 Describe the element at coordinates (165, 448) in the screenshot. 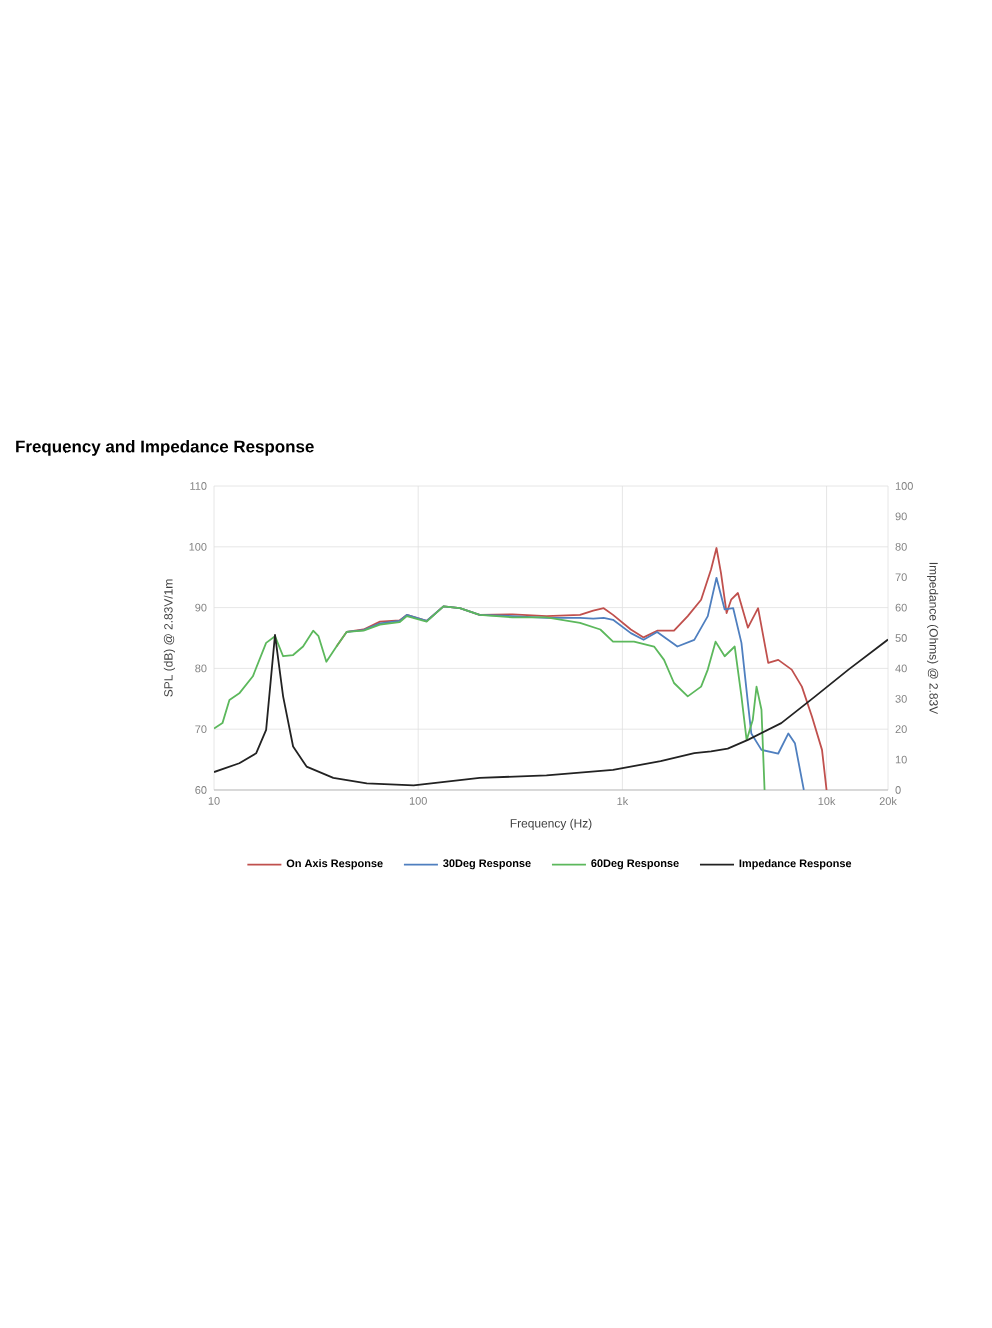

I see `chart-title: Frequency and Impedance Response` at that location.